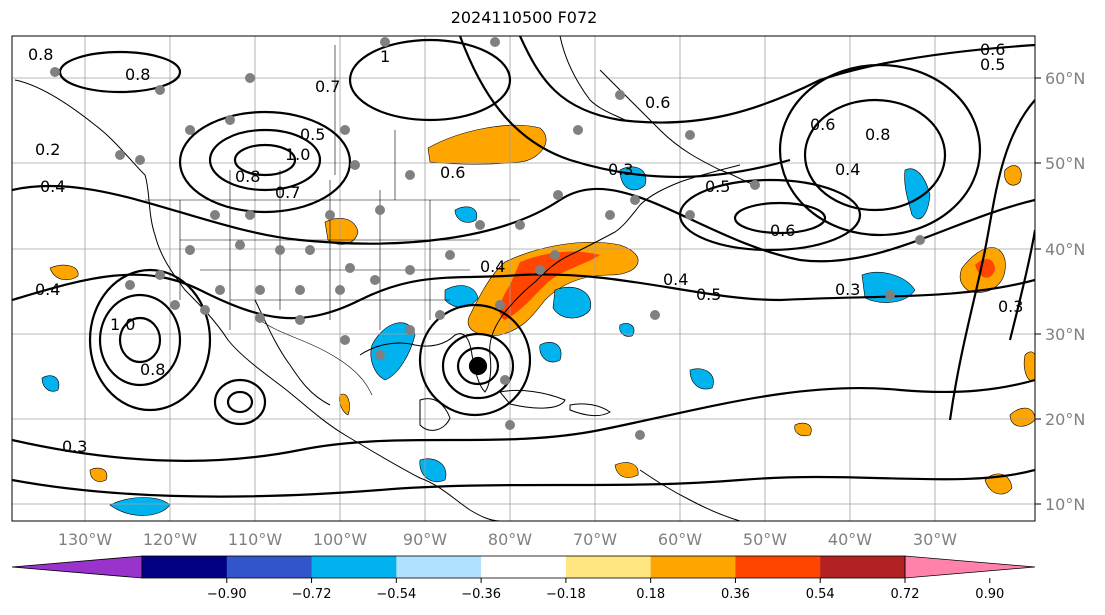 The height and width of the screenshot is (615, 1105). What do you see at coordinates (1013, 175) in the screenshot?
I see `shade-orange-ne-atlantic` at bounding box center [1013, 175].